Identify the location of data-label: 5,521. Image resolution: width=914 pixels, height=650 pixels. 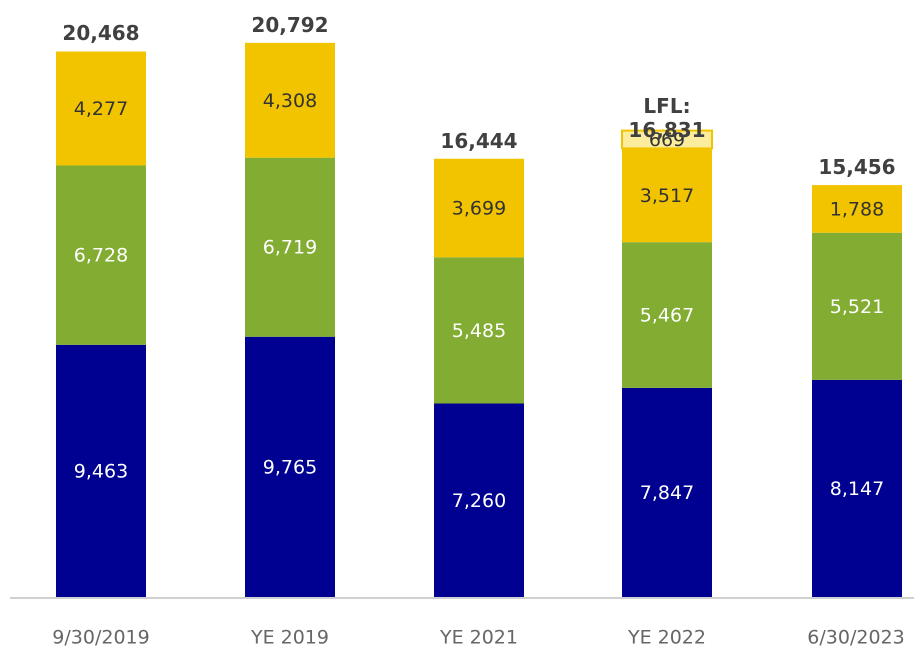
(857, 307).